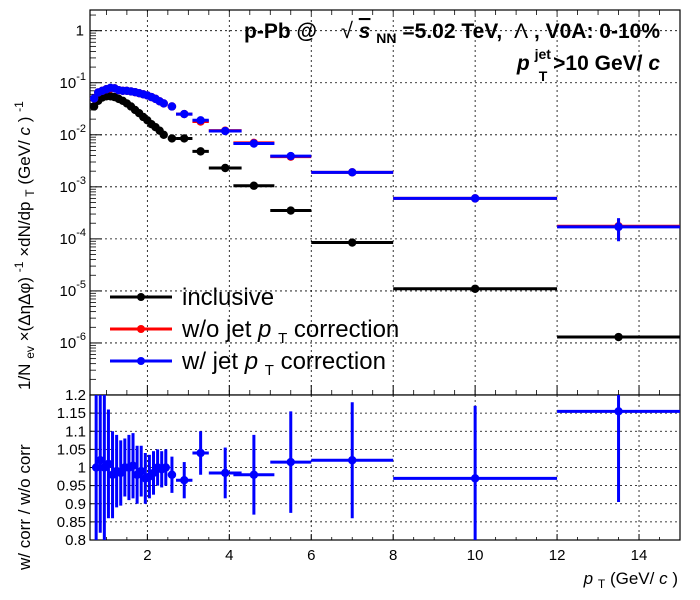 This screenshot has height=600, width=700. What do you see at coordinates (71, 413) in the screenshot?
I see `ratio-y-tick-label: 1.15` at bounding box center [71, 413].